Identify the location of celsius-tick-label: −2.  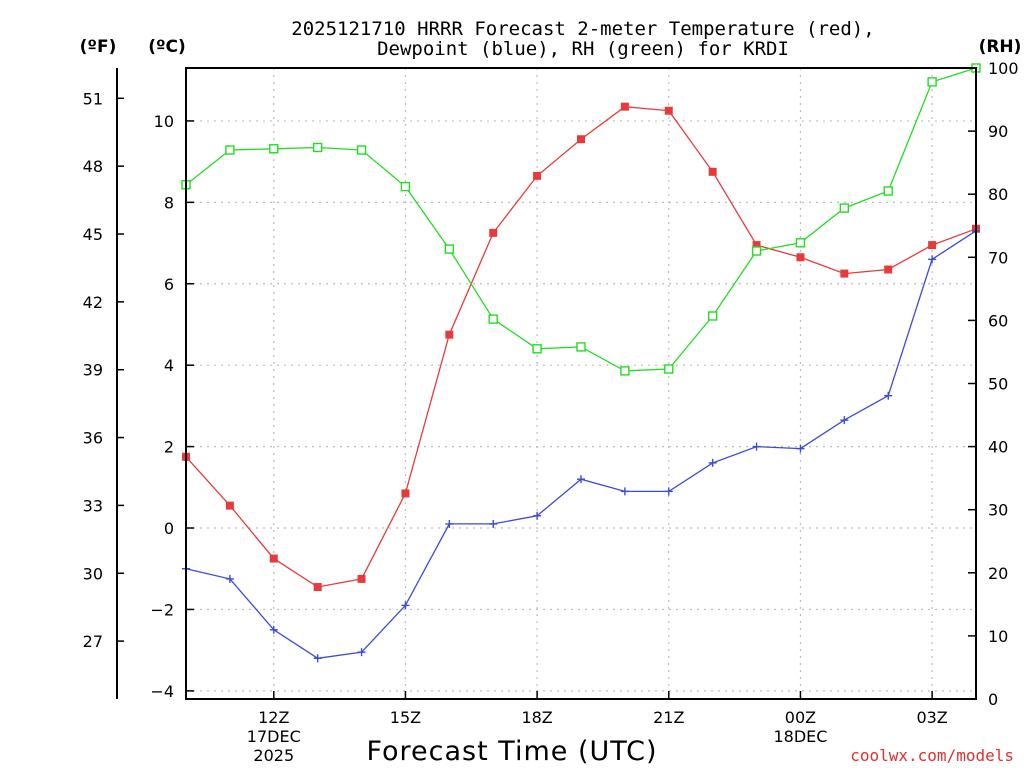
(162, 609).